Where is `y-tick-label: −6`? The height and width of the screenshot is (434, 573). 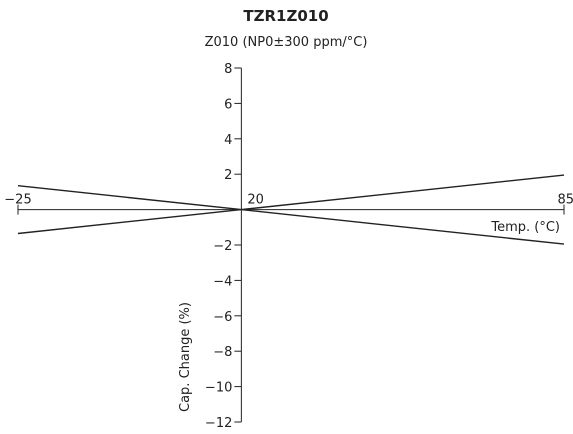
y-tick-label: −6 is located at coordinates (222, 317).